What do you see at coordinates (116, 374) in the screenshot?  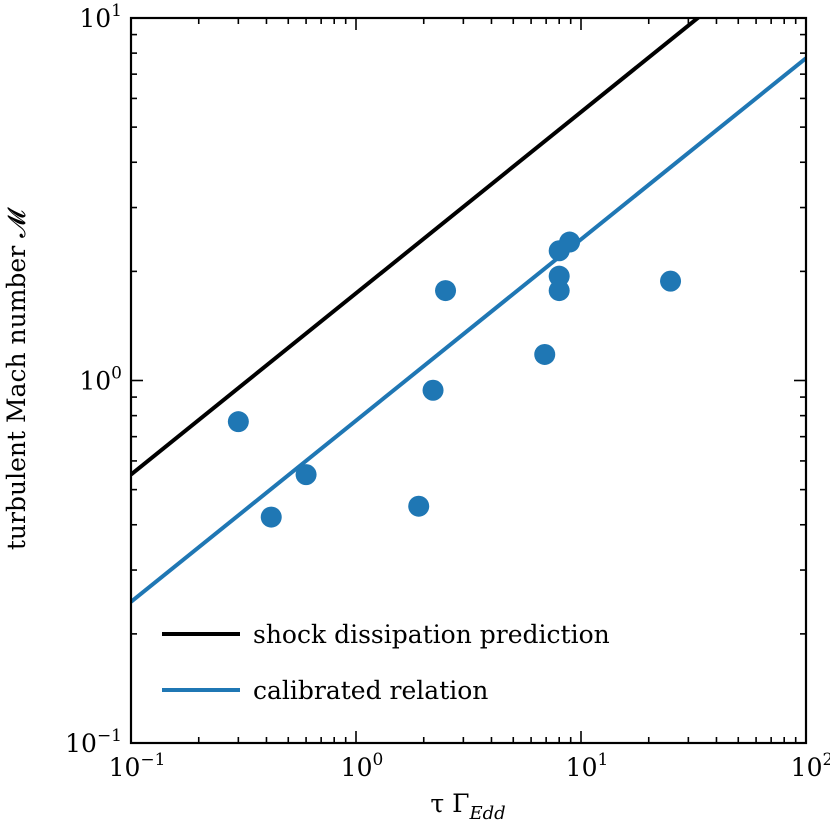 I see `y-tick-label-exponent: 0` at bounding box center [116, 374].